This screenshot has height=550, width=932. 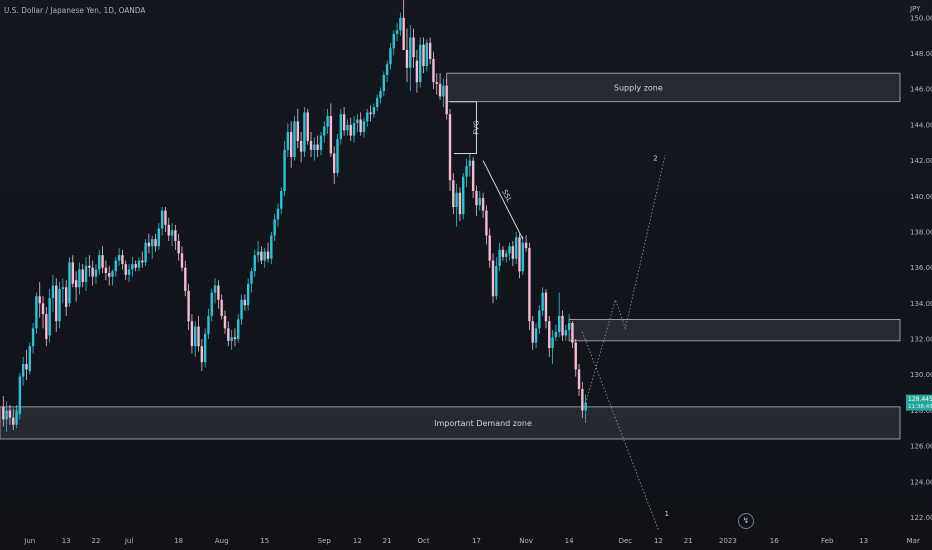 I want to click on x-tick-label: Dec, so click(x=626, y=541).